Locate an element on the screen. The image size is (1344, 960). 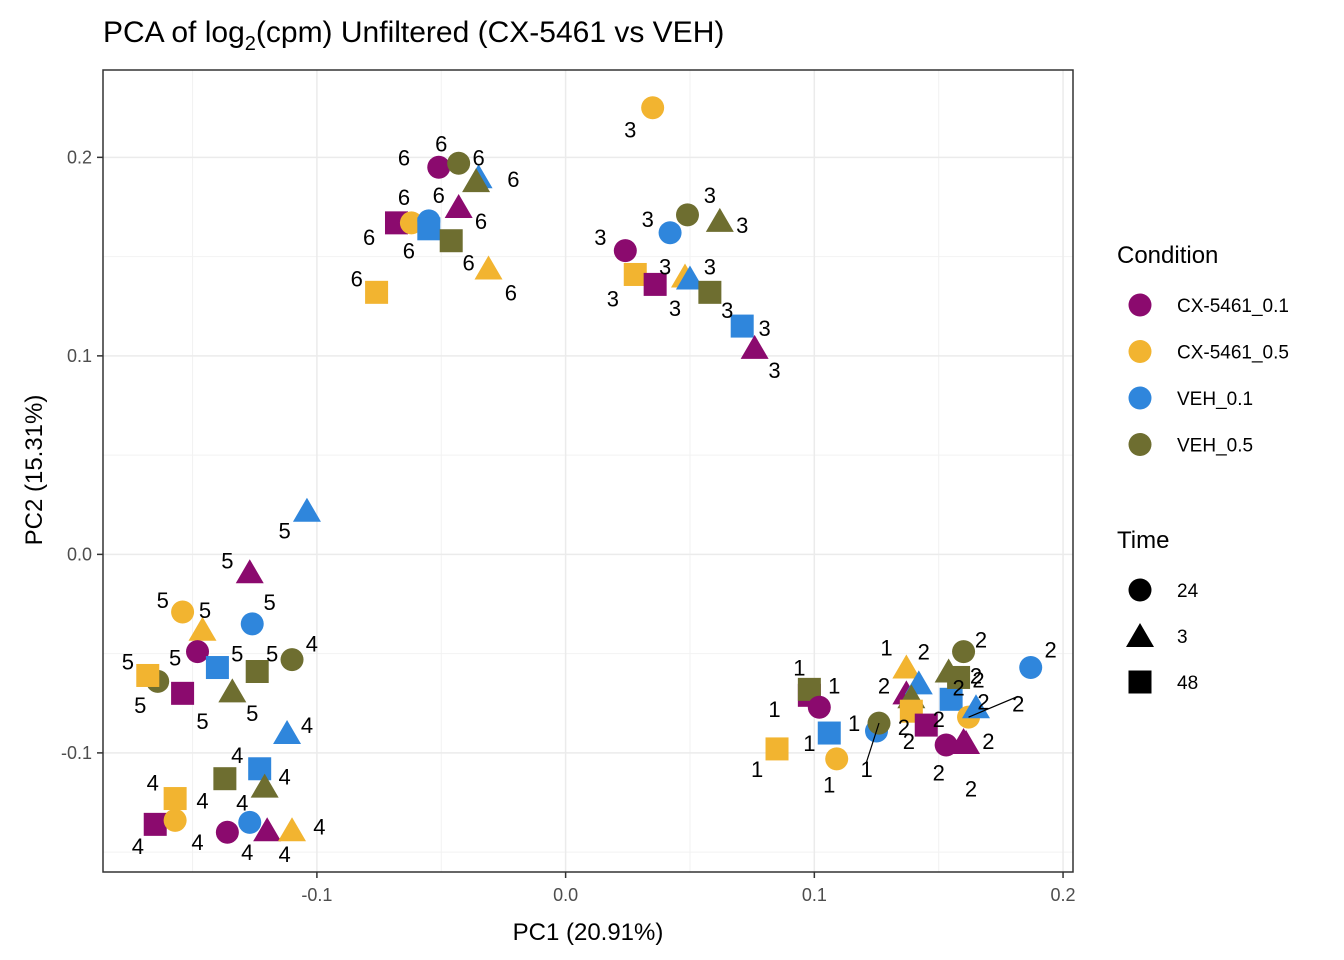
legend-shape-square is located at coordinates (1140, 682).